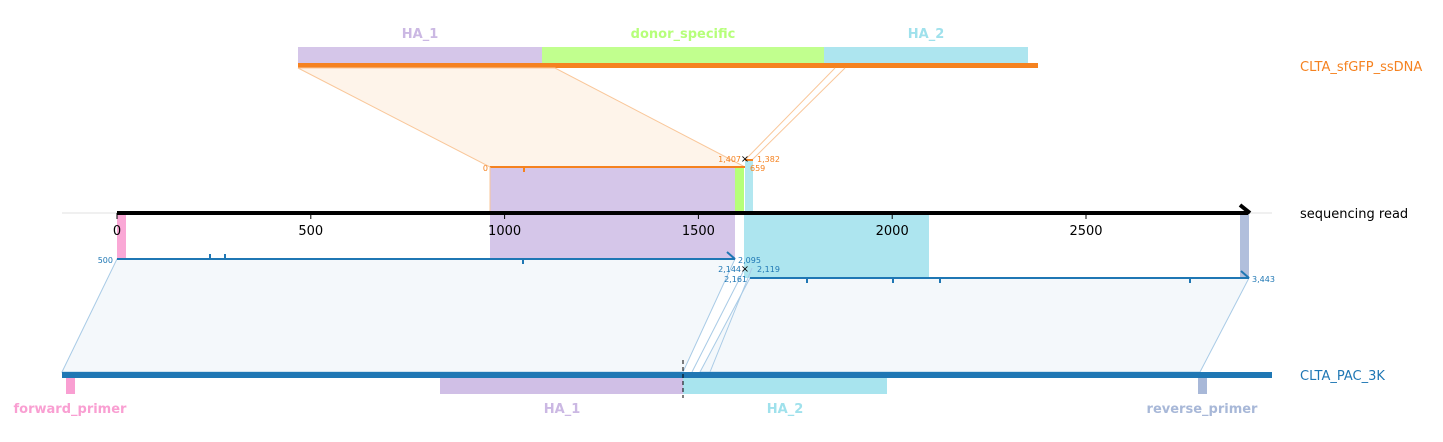 This screenshot has width=1443, height=442. I want to click on read-forward-primer-overlay, so click(121, 236).